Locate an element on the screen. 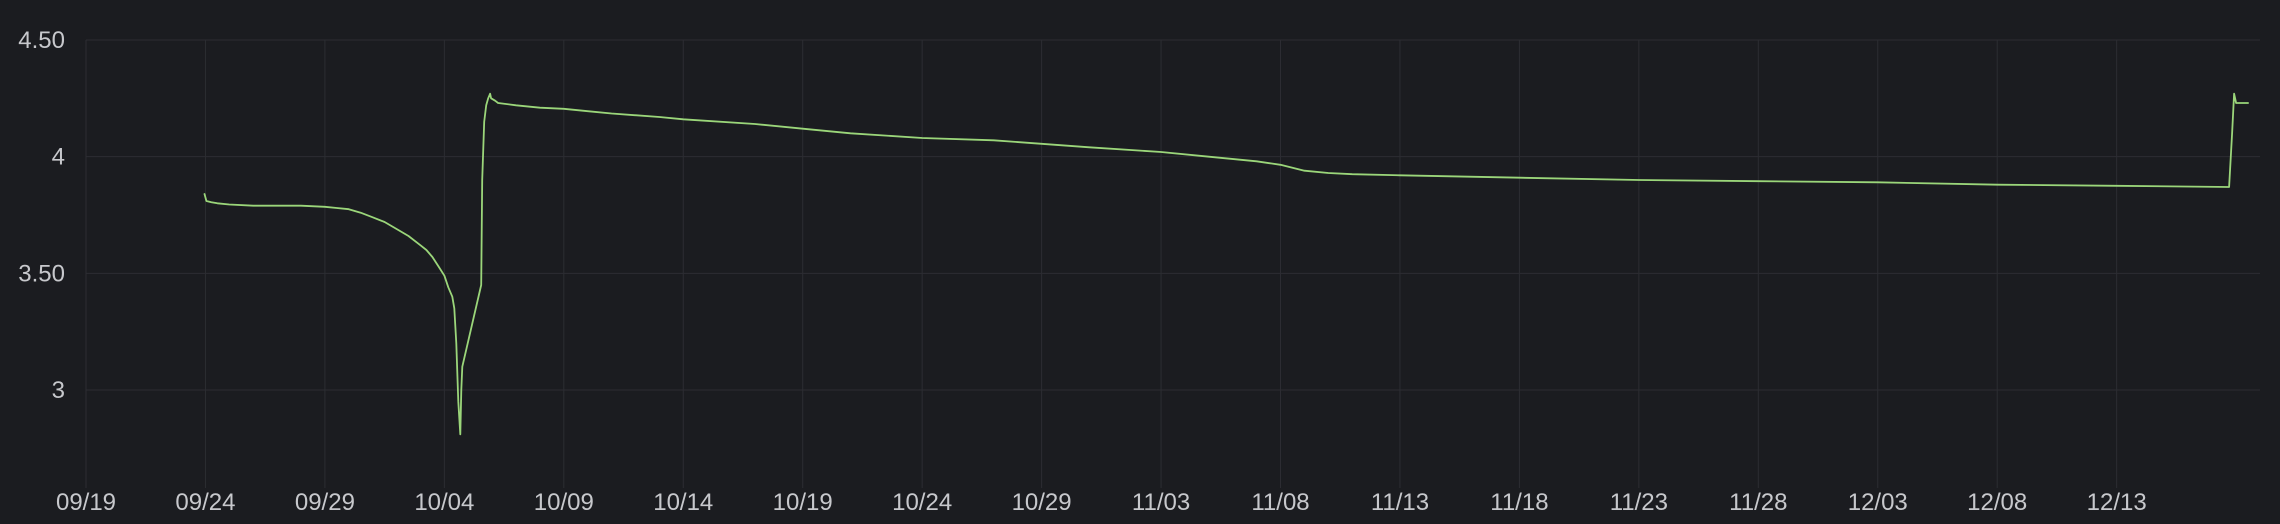  x-tick-label: 10/19 is located at coordinates (803, 502).